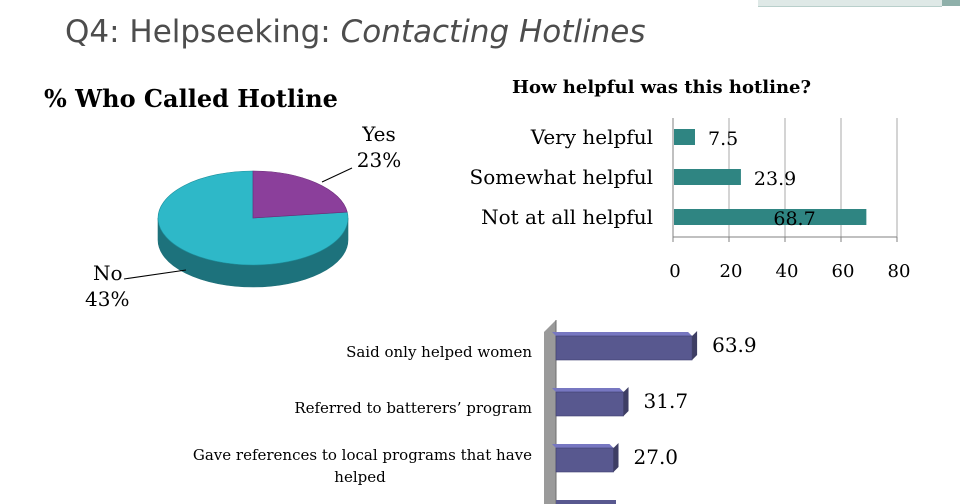 The height and width of the screenshot is (504, 960). What do you see at coordinates (360, 477) in the screenshot?
I see `purple-bar-category-2-line2: helped` at bounding box center [360, 477].